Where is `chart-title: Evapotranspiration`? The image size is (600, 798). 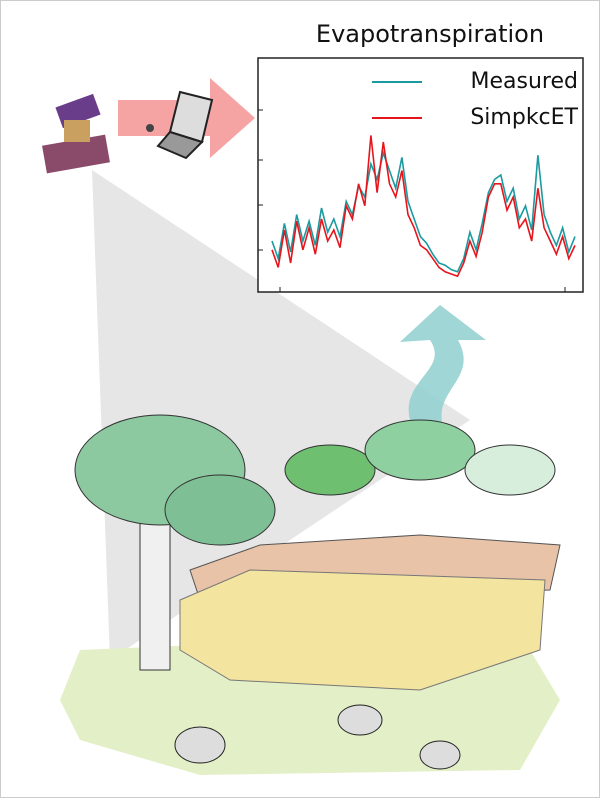 chart-title: Evapotranspiration is located at coordinates (430, 34).